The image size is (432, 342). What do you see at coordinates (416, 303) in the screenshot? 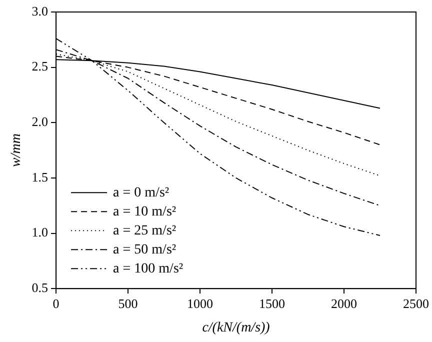
I see `x-tick-label: 2500` at bounding box center [416, 303].